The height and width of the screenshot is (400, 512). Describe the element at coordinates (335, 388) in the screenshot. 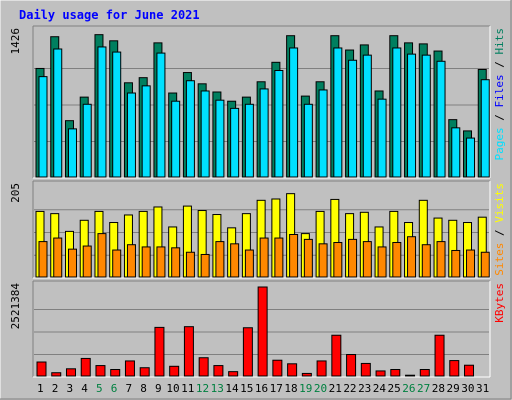

I see `x-tick-label: 21` at that location.